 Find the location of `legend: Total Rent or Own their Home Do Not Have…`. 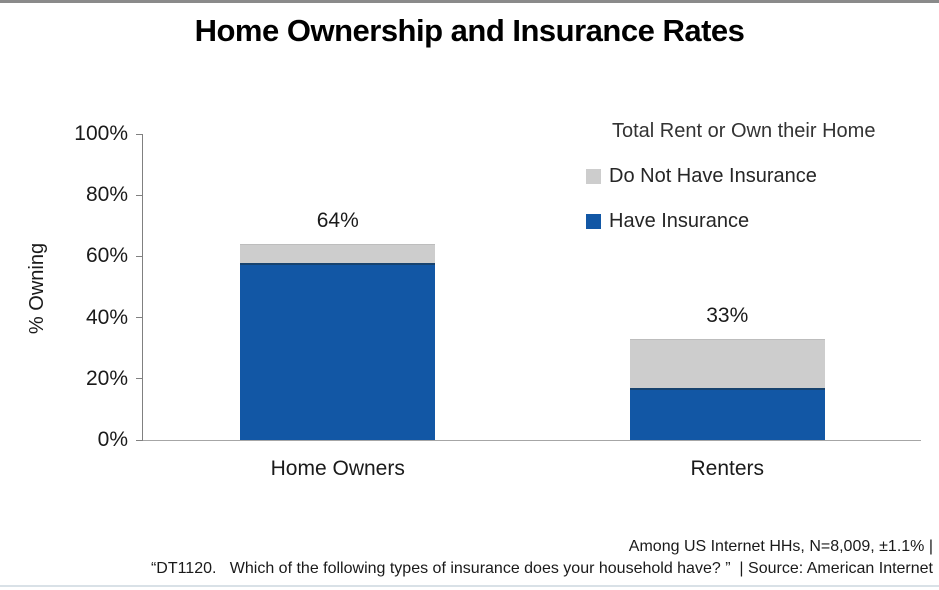

legend: Total Rent or Own their Home Do Not Have… is located at coordinates (730, 176).